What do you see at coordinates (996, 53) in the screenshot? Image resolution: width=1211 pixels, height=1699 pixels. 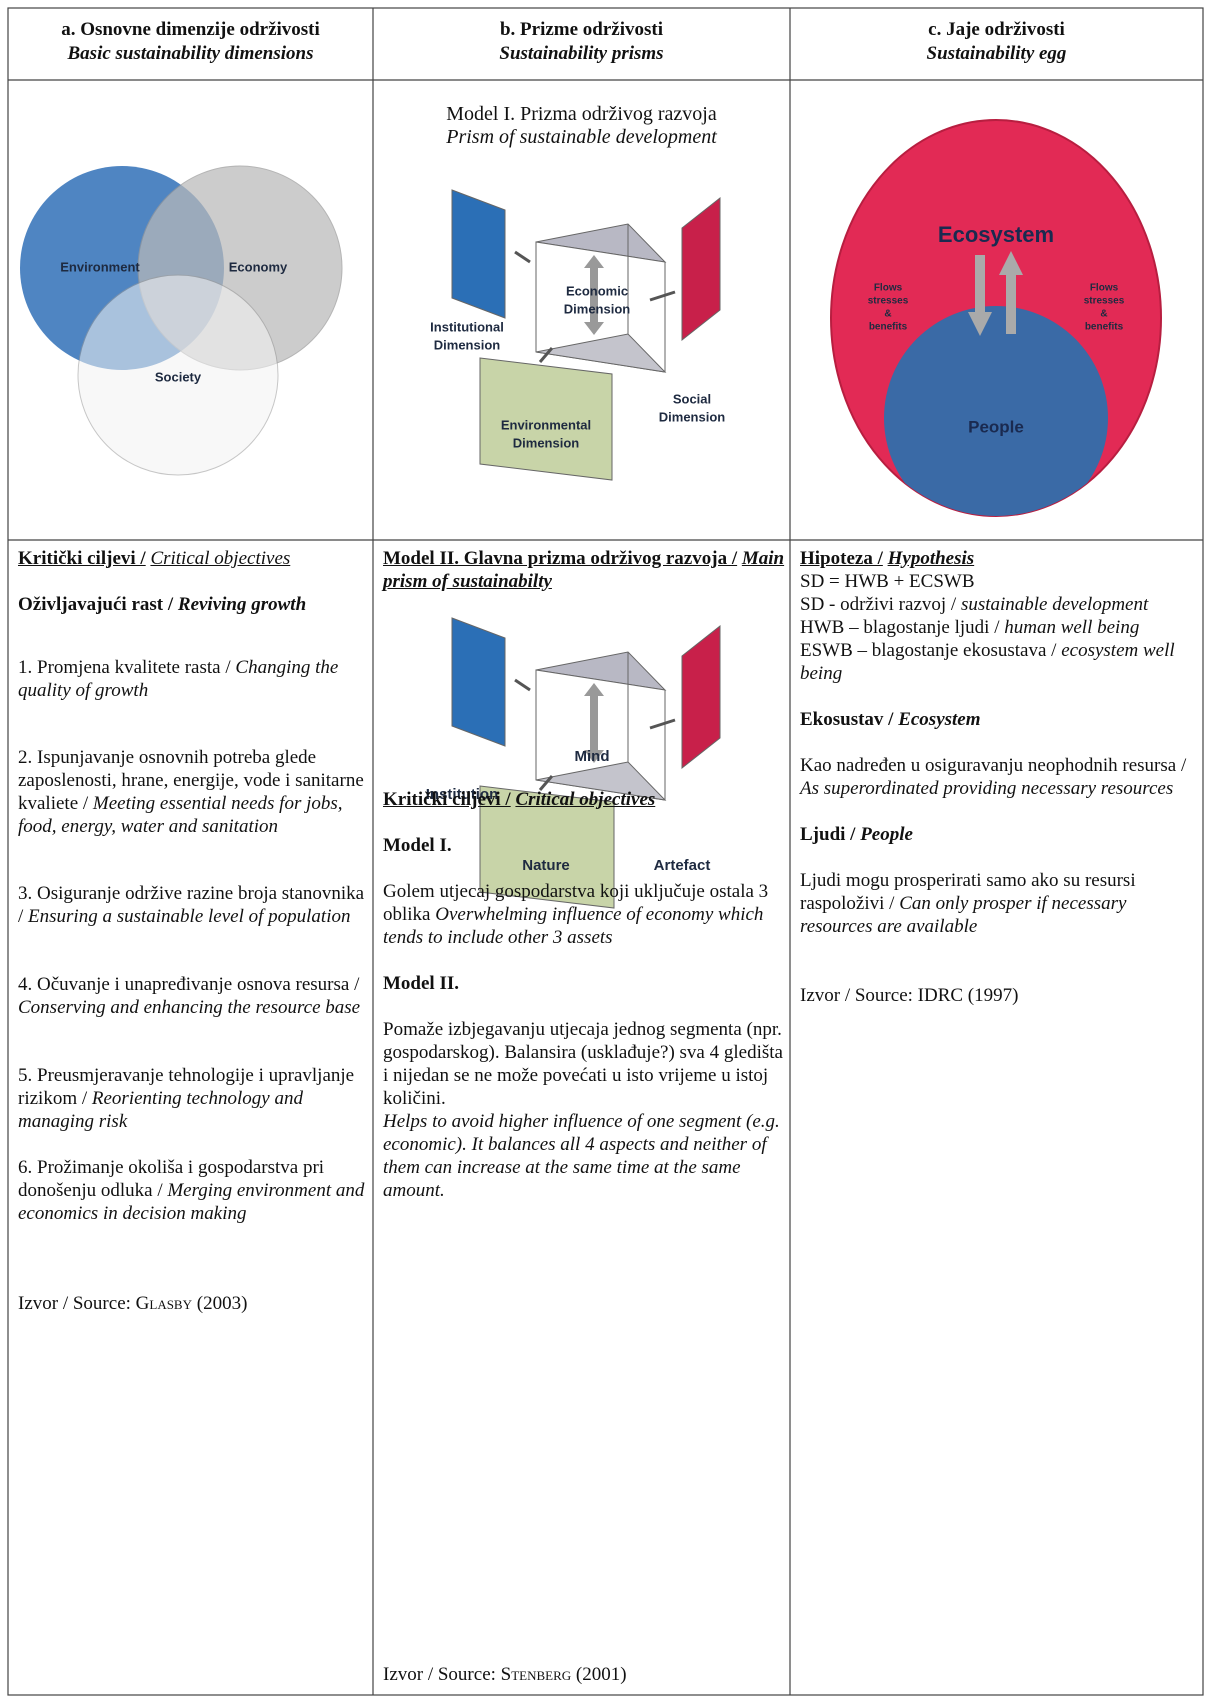 I see `header-en: Sustainability egg` at bounding box center [996, 53].